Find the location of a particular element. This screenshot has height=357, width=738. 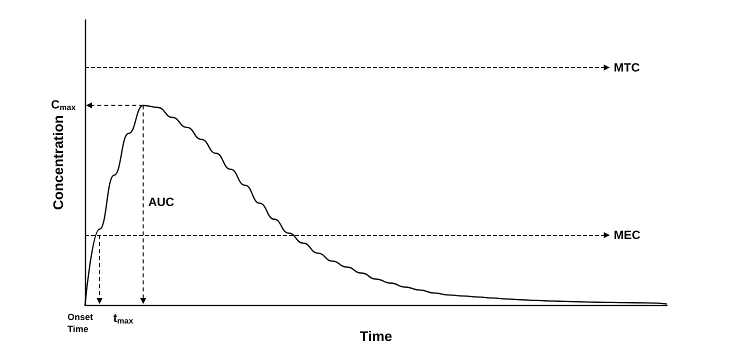

annotation: AUC is located at coordinates (161, 202).